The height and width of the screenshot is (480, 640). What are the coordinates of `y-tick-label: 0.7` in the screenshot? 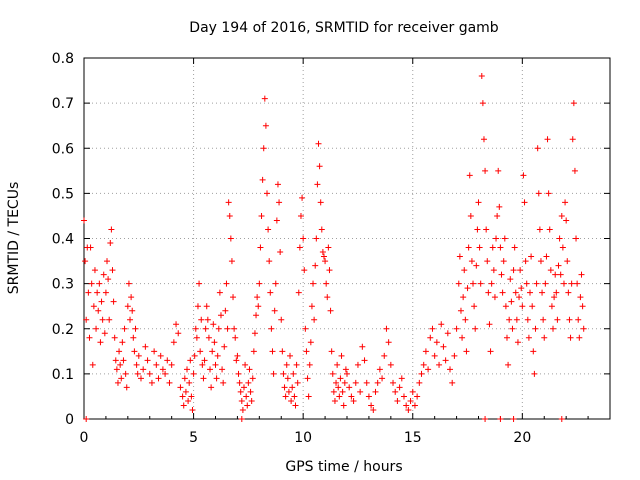 It's located at (63, 104).